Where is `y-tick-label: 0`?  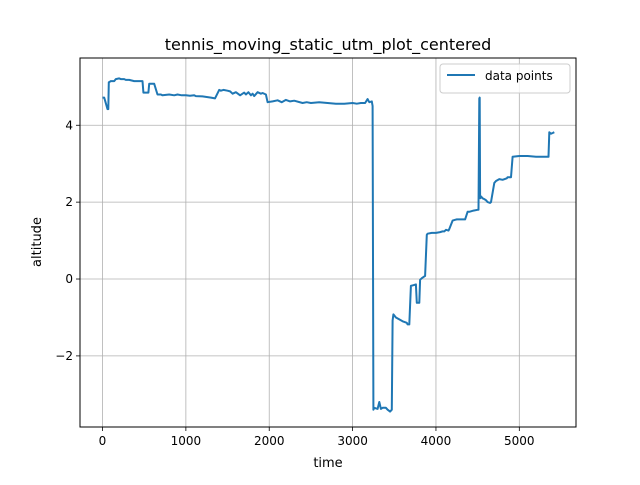 y-tick-label: 0 is located at coordinates (69, 279).